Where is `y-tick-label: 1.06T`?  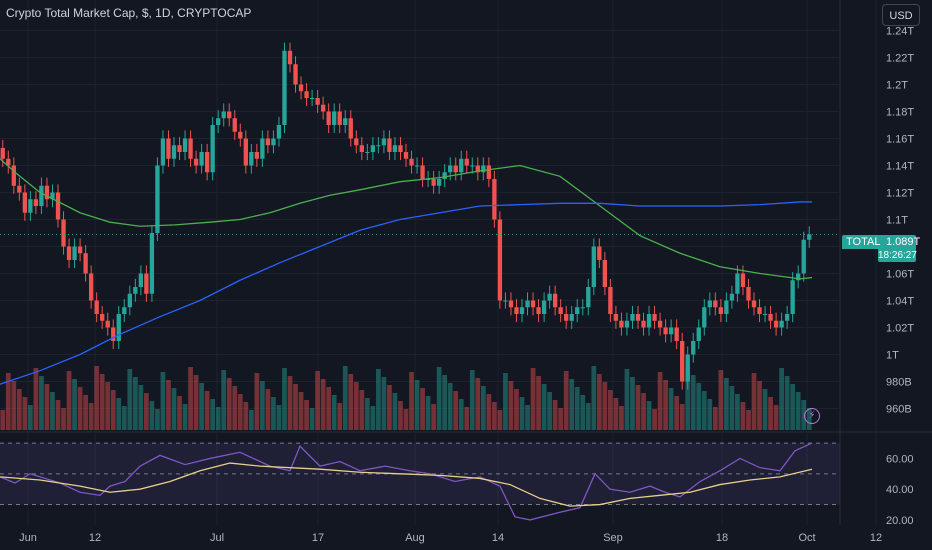
y-tick-label: 1.06T is located at coordinates (900, 275).